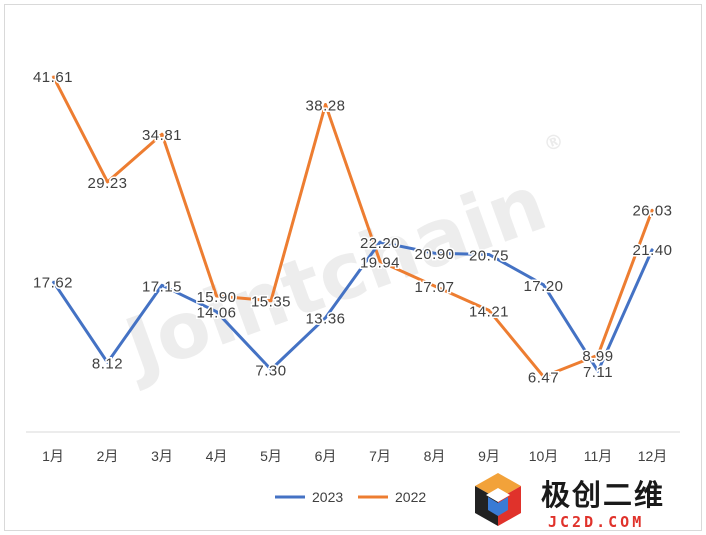  I want to click on x-tick-label-8: 8月, so click(435, 456).